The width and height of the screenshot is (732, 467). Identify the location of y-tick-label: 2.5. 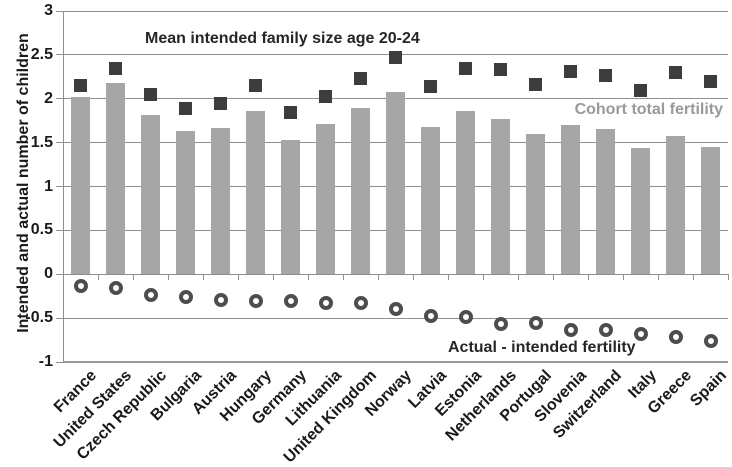
(41, 54).